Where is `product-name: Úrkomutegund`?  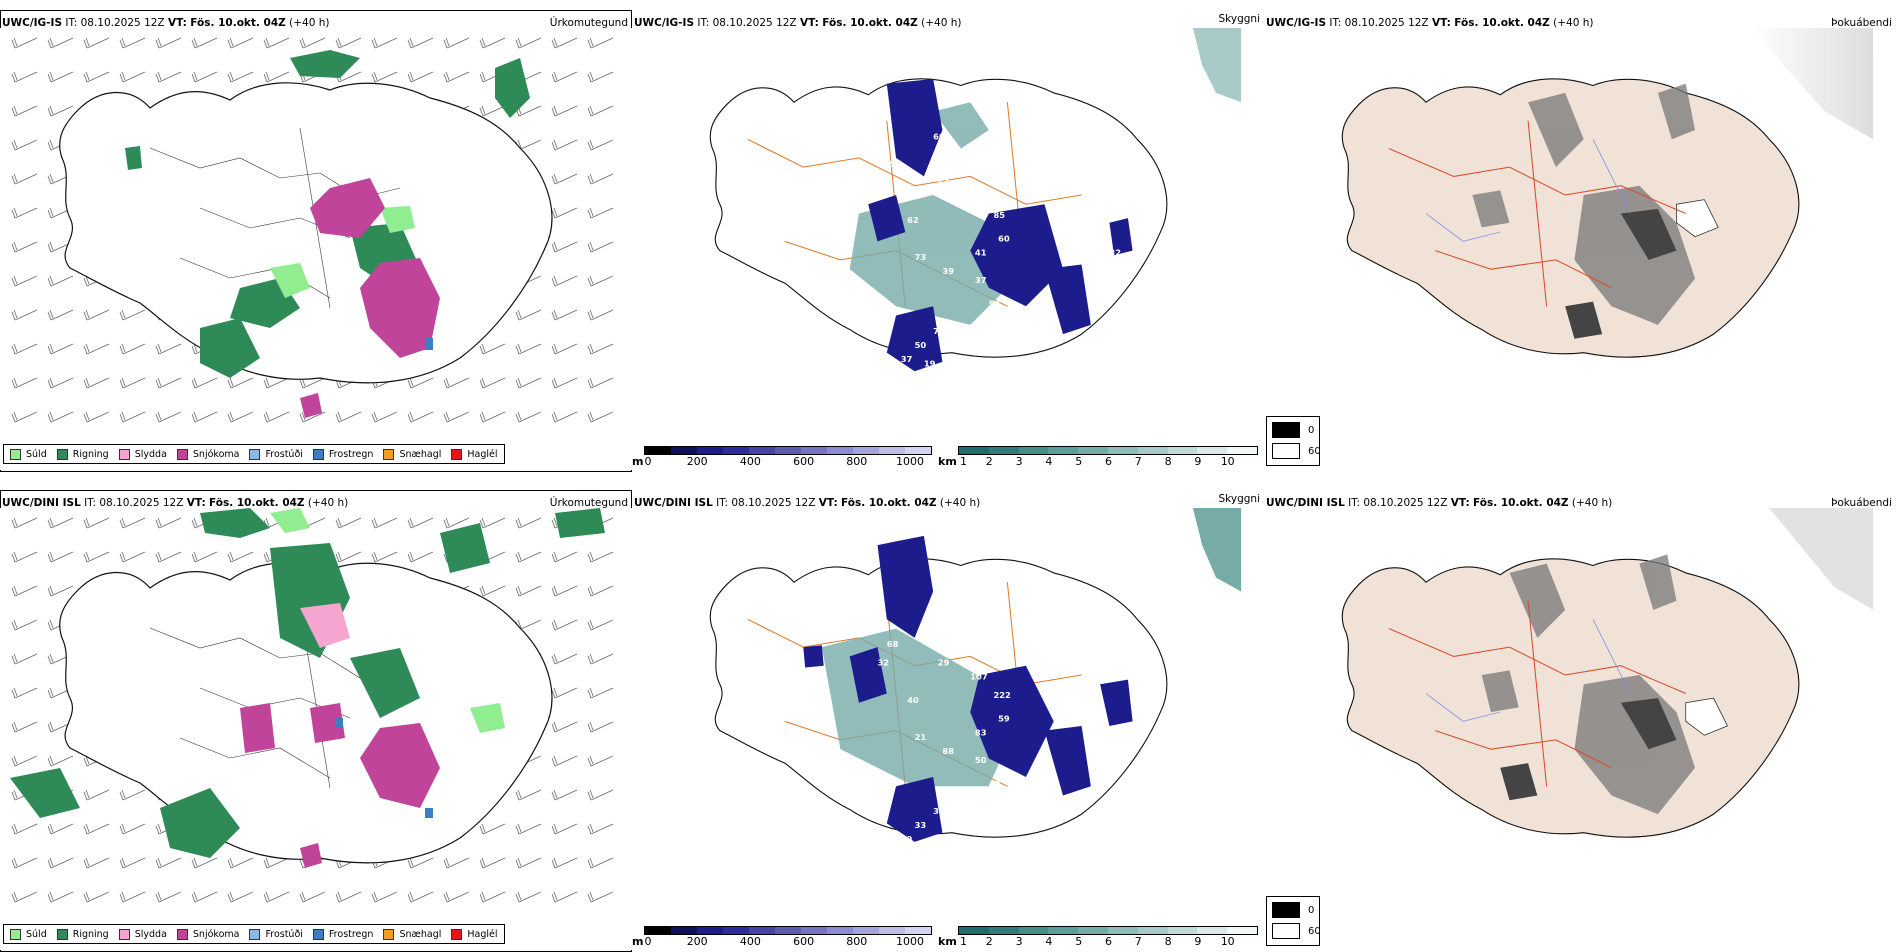
product-name: Úrkomutegund is located at coordinates (588, 23).